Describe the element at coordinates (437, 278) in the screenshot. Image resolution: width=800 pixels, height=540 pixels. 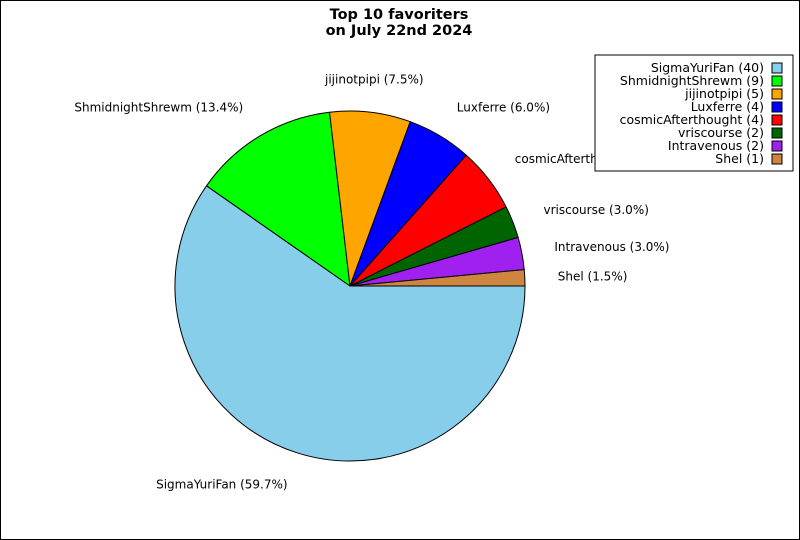
I see `pie-slice-shel` at that location.